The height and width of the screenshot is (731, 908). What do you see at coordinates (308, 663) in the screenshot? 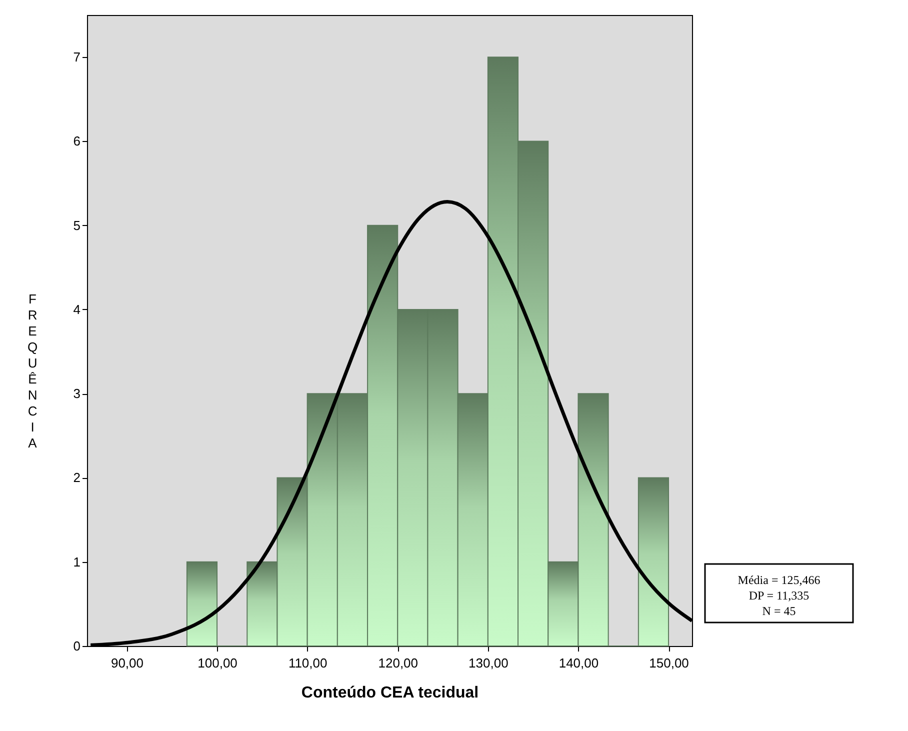
I see `x-tick-label: 110,00` at bounding box center [308, 663].